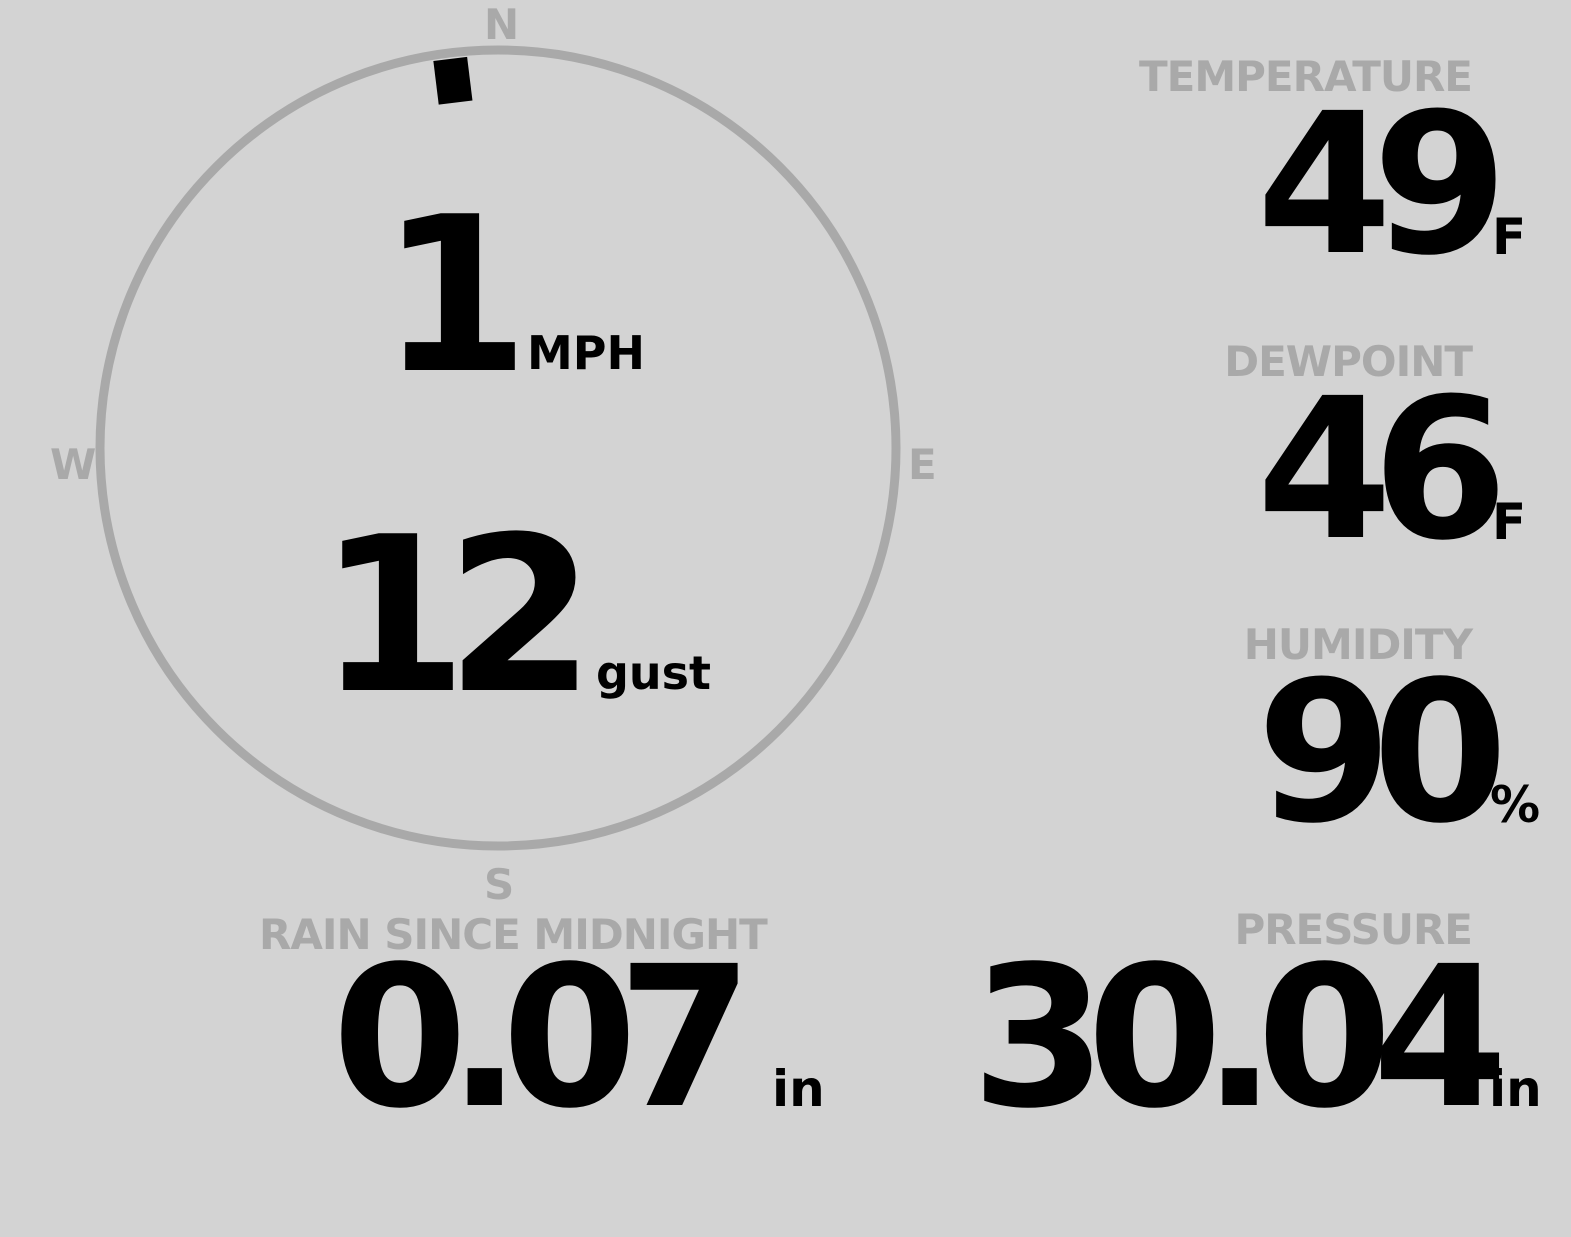 Image resolution: width=1571 pixels, height=1237 pixels. I want to click on dewpoint-value: 46, so click(1382, 469).